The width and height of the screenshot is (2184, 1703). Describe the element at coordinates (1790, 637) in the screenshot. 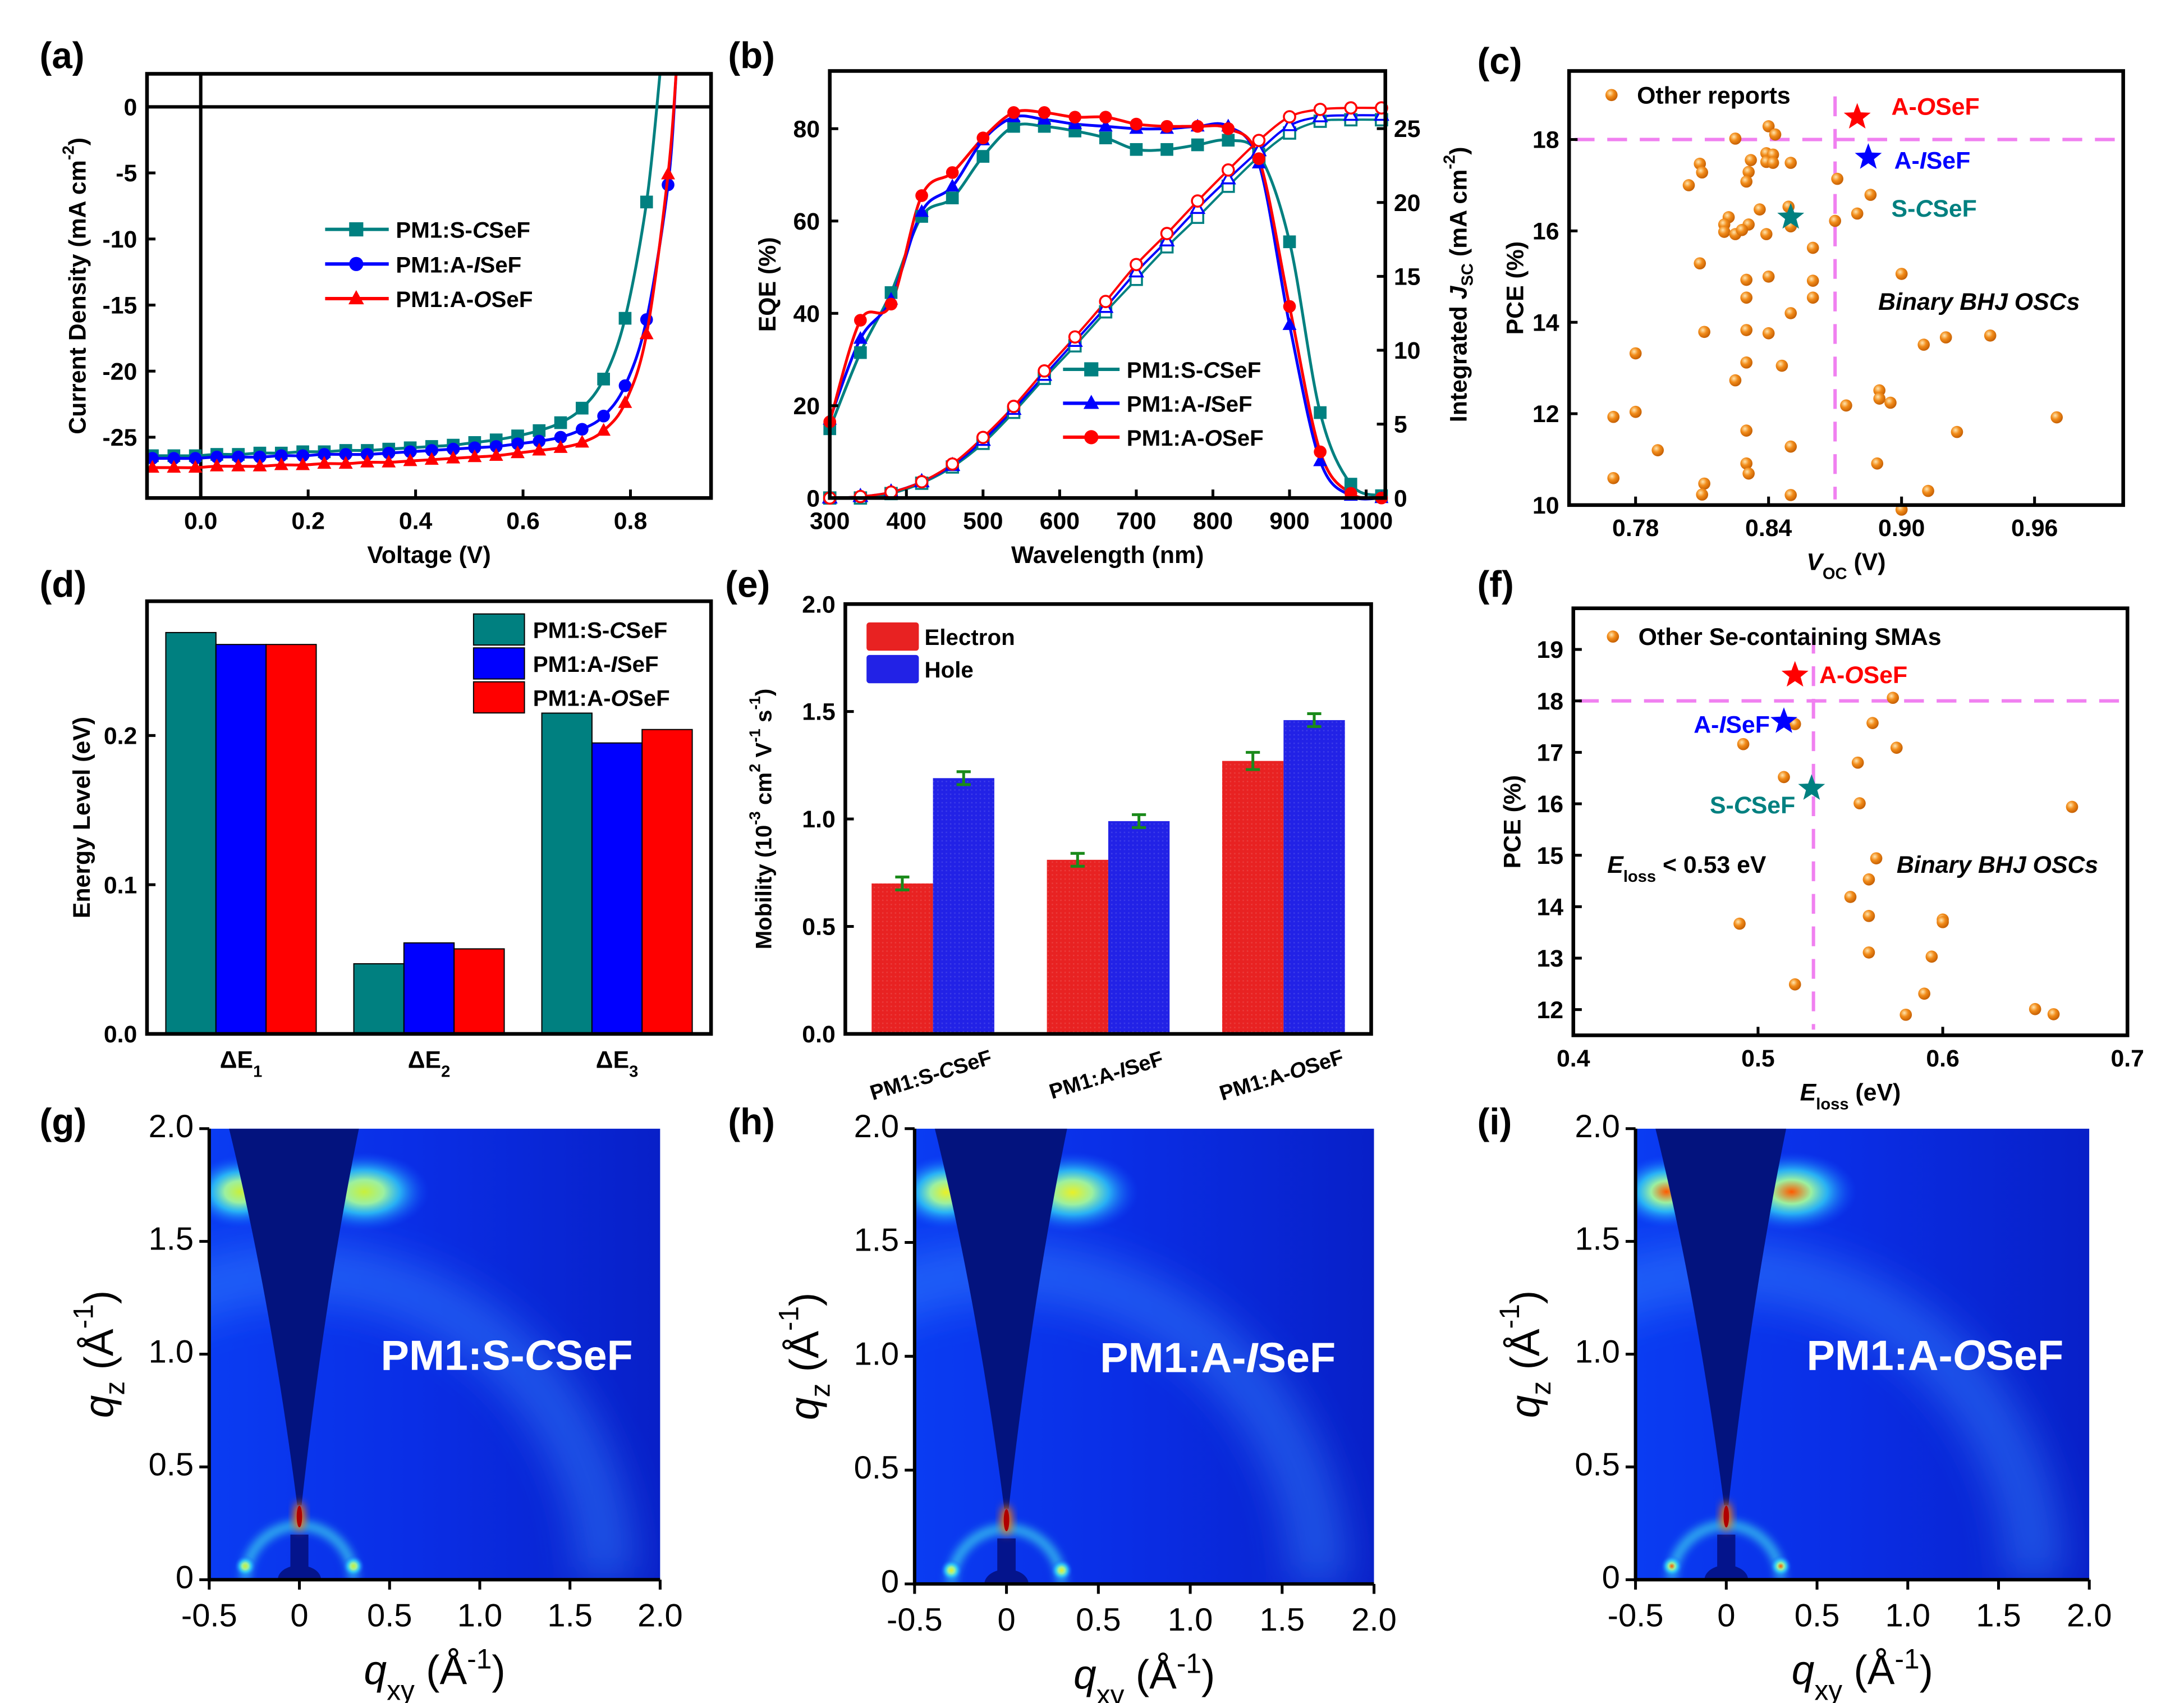

I see `legend-label: Other Se-containing SMAs` at that location.